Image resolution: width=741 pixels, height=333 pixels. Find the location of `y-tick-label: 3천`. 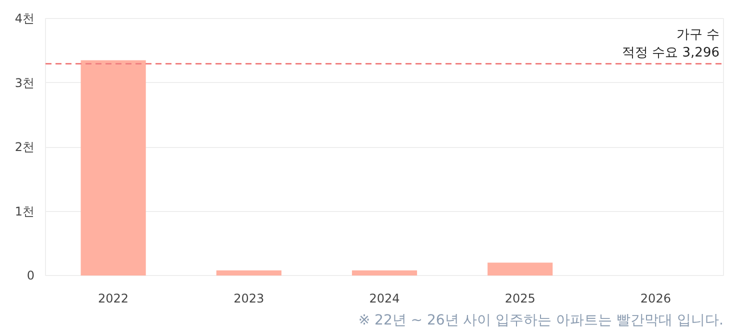

y-tick-label: 3천 is located at coordinates (24, 83).